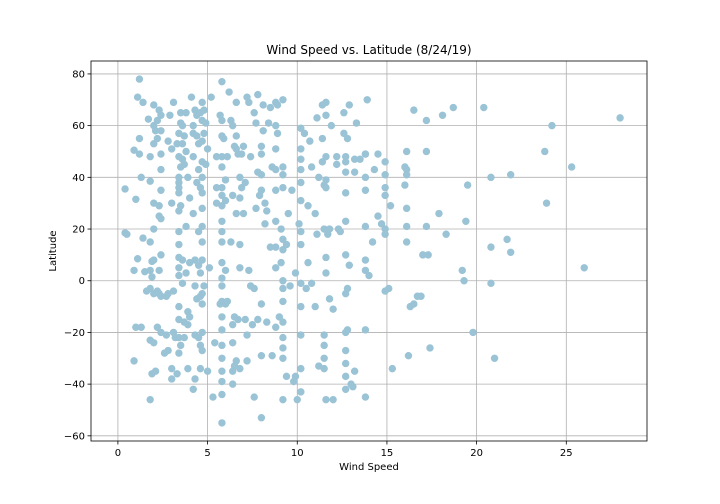 Image resolution: width=720 pixels, height=504 pixels. I want to click on y-tick-label: 80, so click(78, 74).